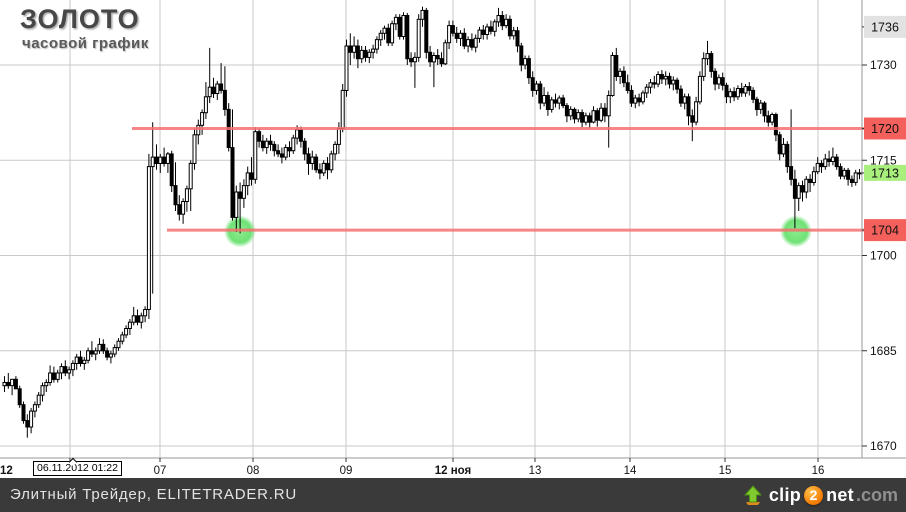 This screenshot has height=512, width=906. What do you see at coordinates (883, 65) in the screenshot?
I see `price-tick-label: 1730` at bounding box center [883, 65].